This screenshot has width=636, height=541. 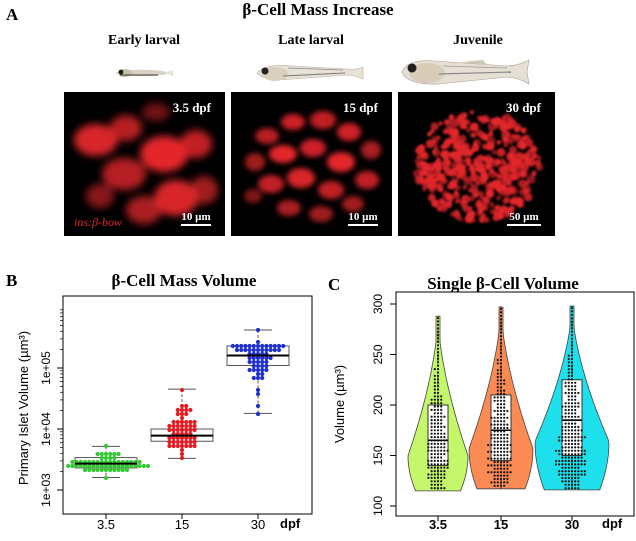 I want to click on chart-b-x-unit: dpf, so click(x=290, y=523).